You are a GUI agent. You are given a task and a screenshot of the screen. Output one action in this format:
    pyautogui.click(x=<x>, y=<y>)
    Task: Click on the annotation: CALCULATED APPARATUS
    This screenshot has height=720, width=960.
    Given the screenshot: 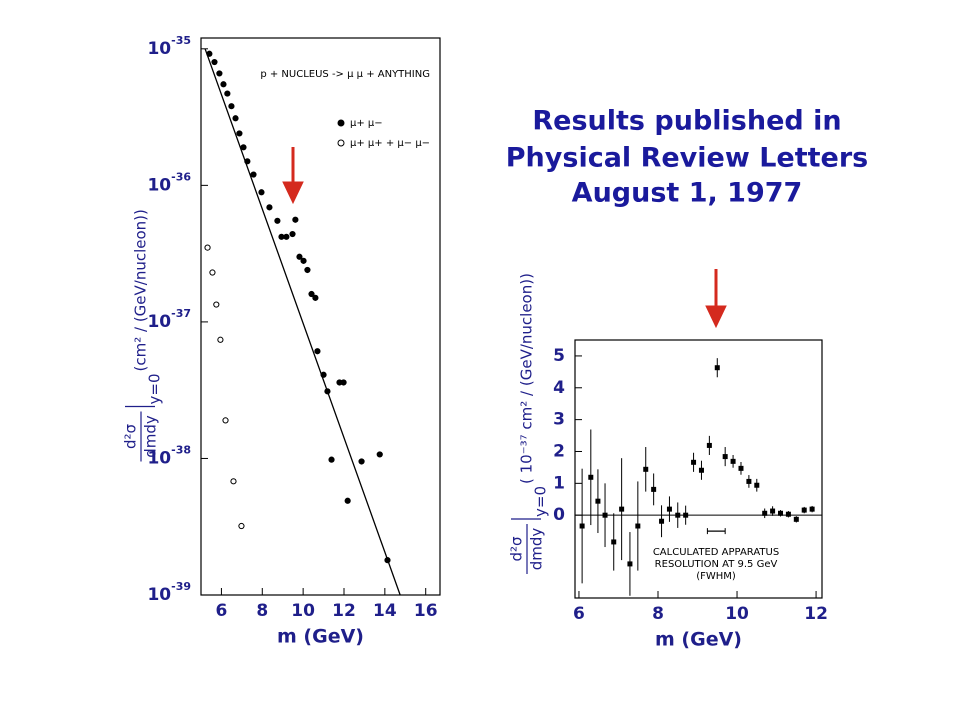 What is the action you would take?
    pyautogui.click(x=716, y=552)
    